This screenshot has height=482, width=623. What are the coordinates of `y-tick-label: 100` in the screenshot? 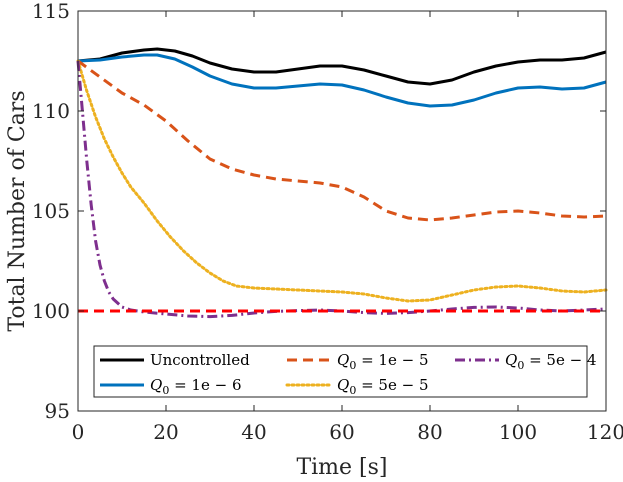 It's located at (51, 311).